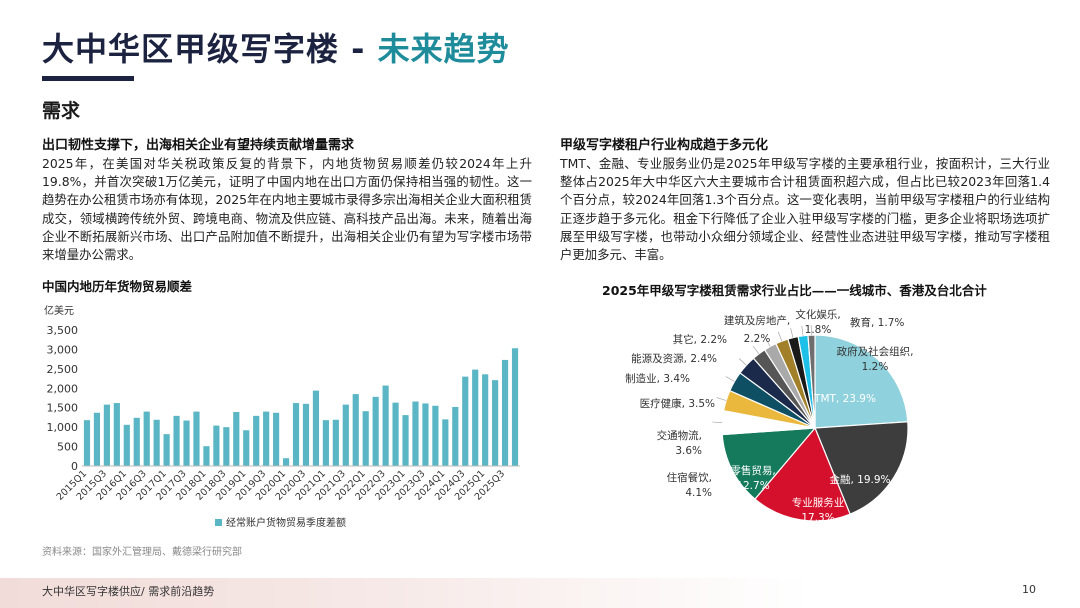 Image resolution: width=1080 pixels, height=608 pixels. What do you see at coordinates (286, 522) in the screenshot?
I see `bar-legend-label: 经常账户货物贸易季度差额` at bounding box center [286, 522].